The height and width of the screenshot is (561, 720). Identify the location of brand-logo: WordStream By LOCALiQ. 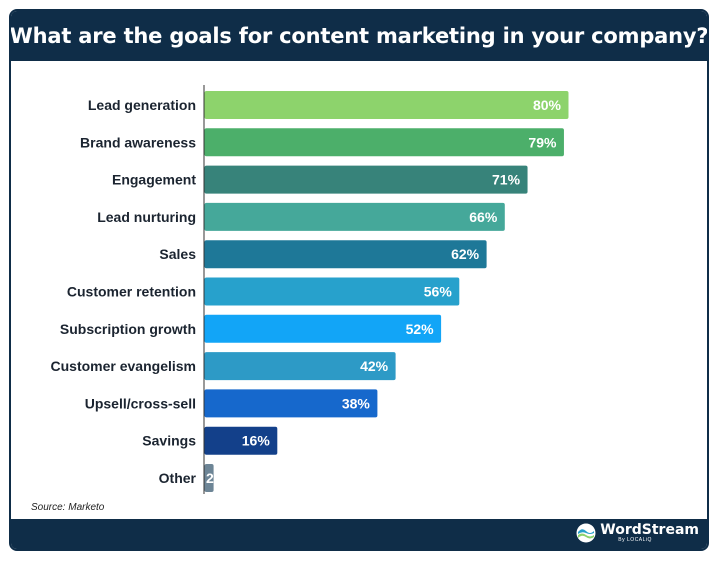
(637, 533).